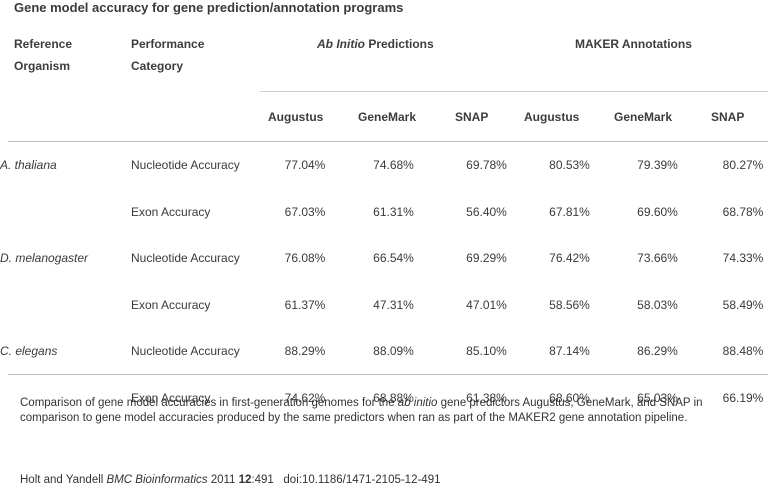 This screenshot has height=495, width=776. Describe the element at coordinates (341, 44) in the screenshot. I see `header-ab-initio-italic: Ab Initio` at that location.